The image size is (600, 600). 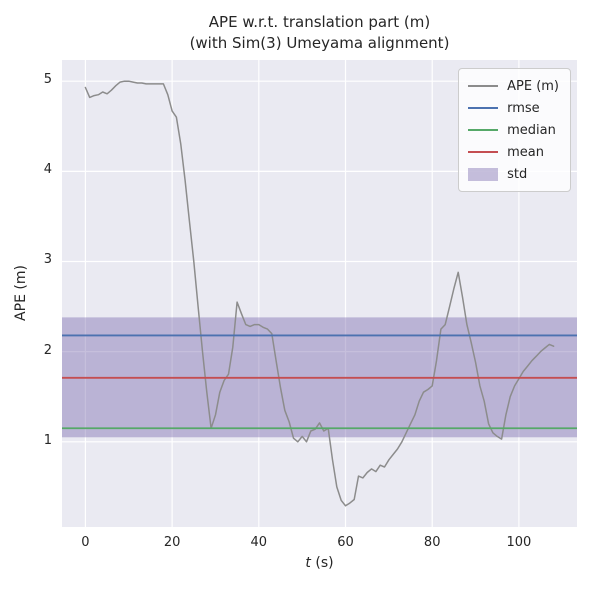 What do you see at coordinates (483, 174) in the screenshot?
I see `legend-swatch-patch` at bounding box center [483, 174].